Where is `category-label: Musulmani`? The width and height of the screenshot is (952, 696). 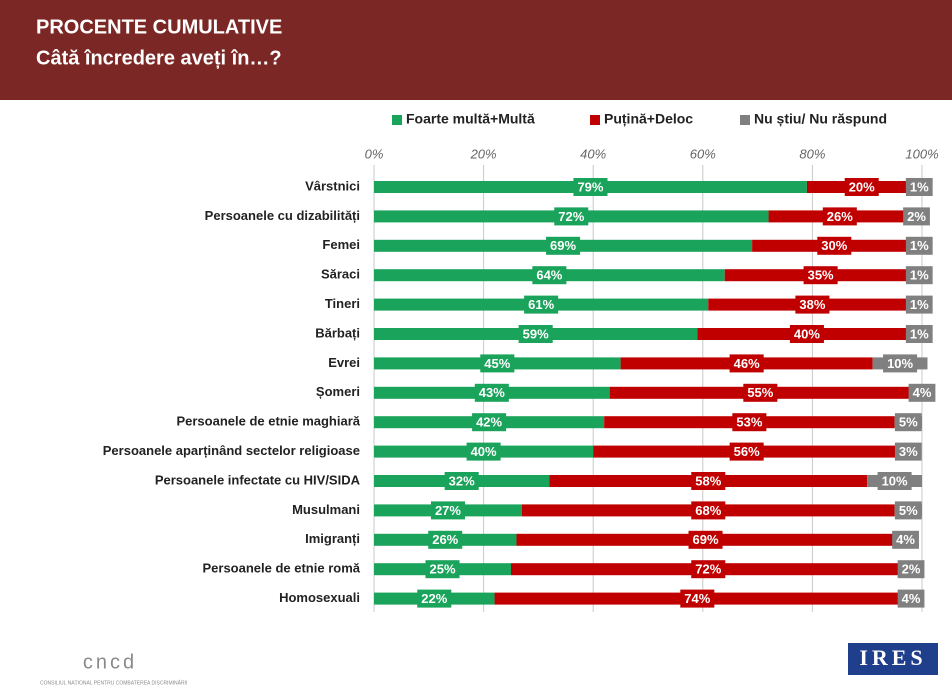
category-label: Musulmani is located at coordinates (326, 509).